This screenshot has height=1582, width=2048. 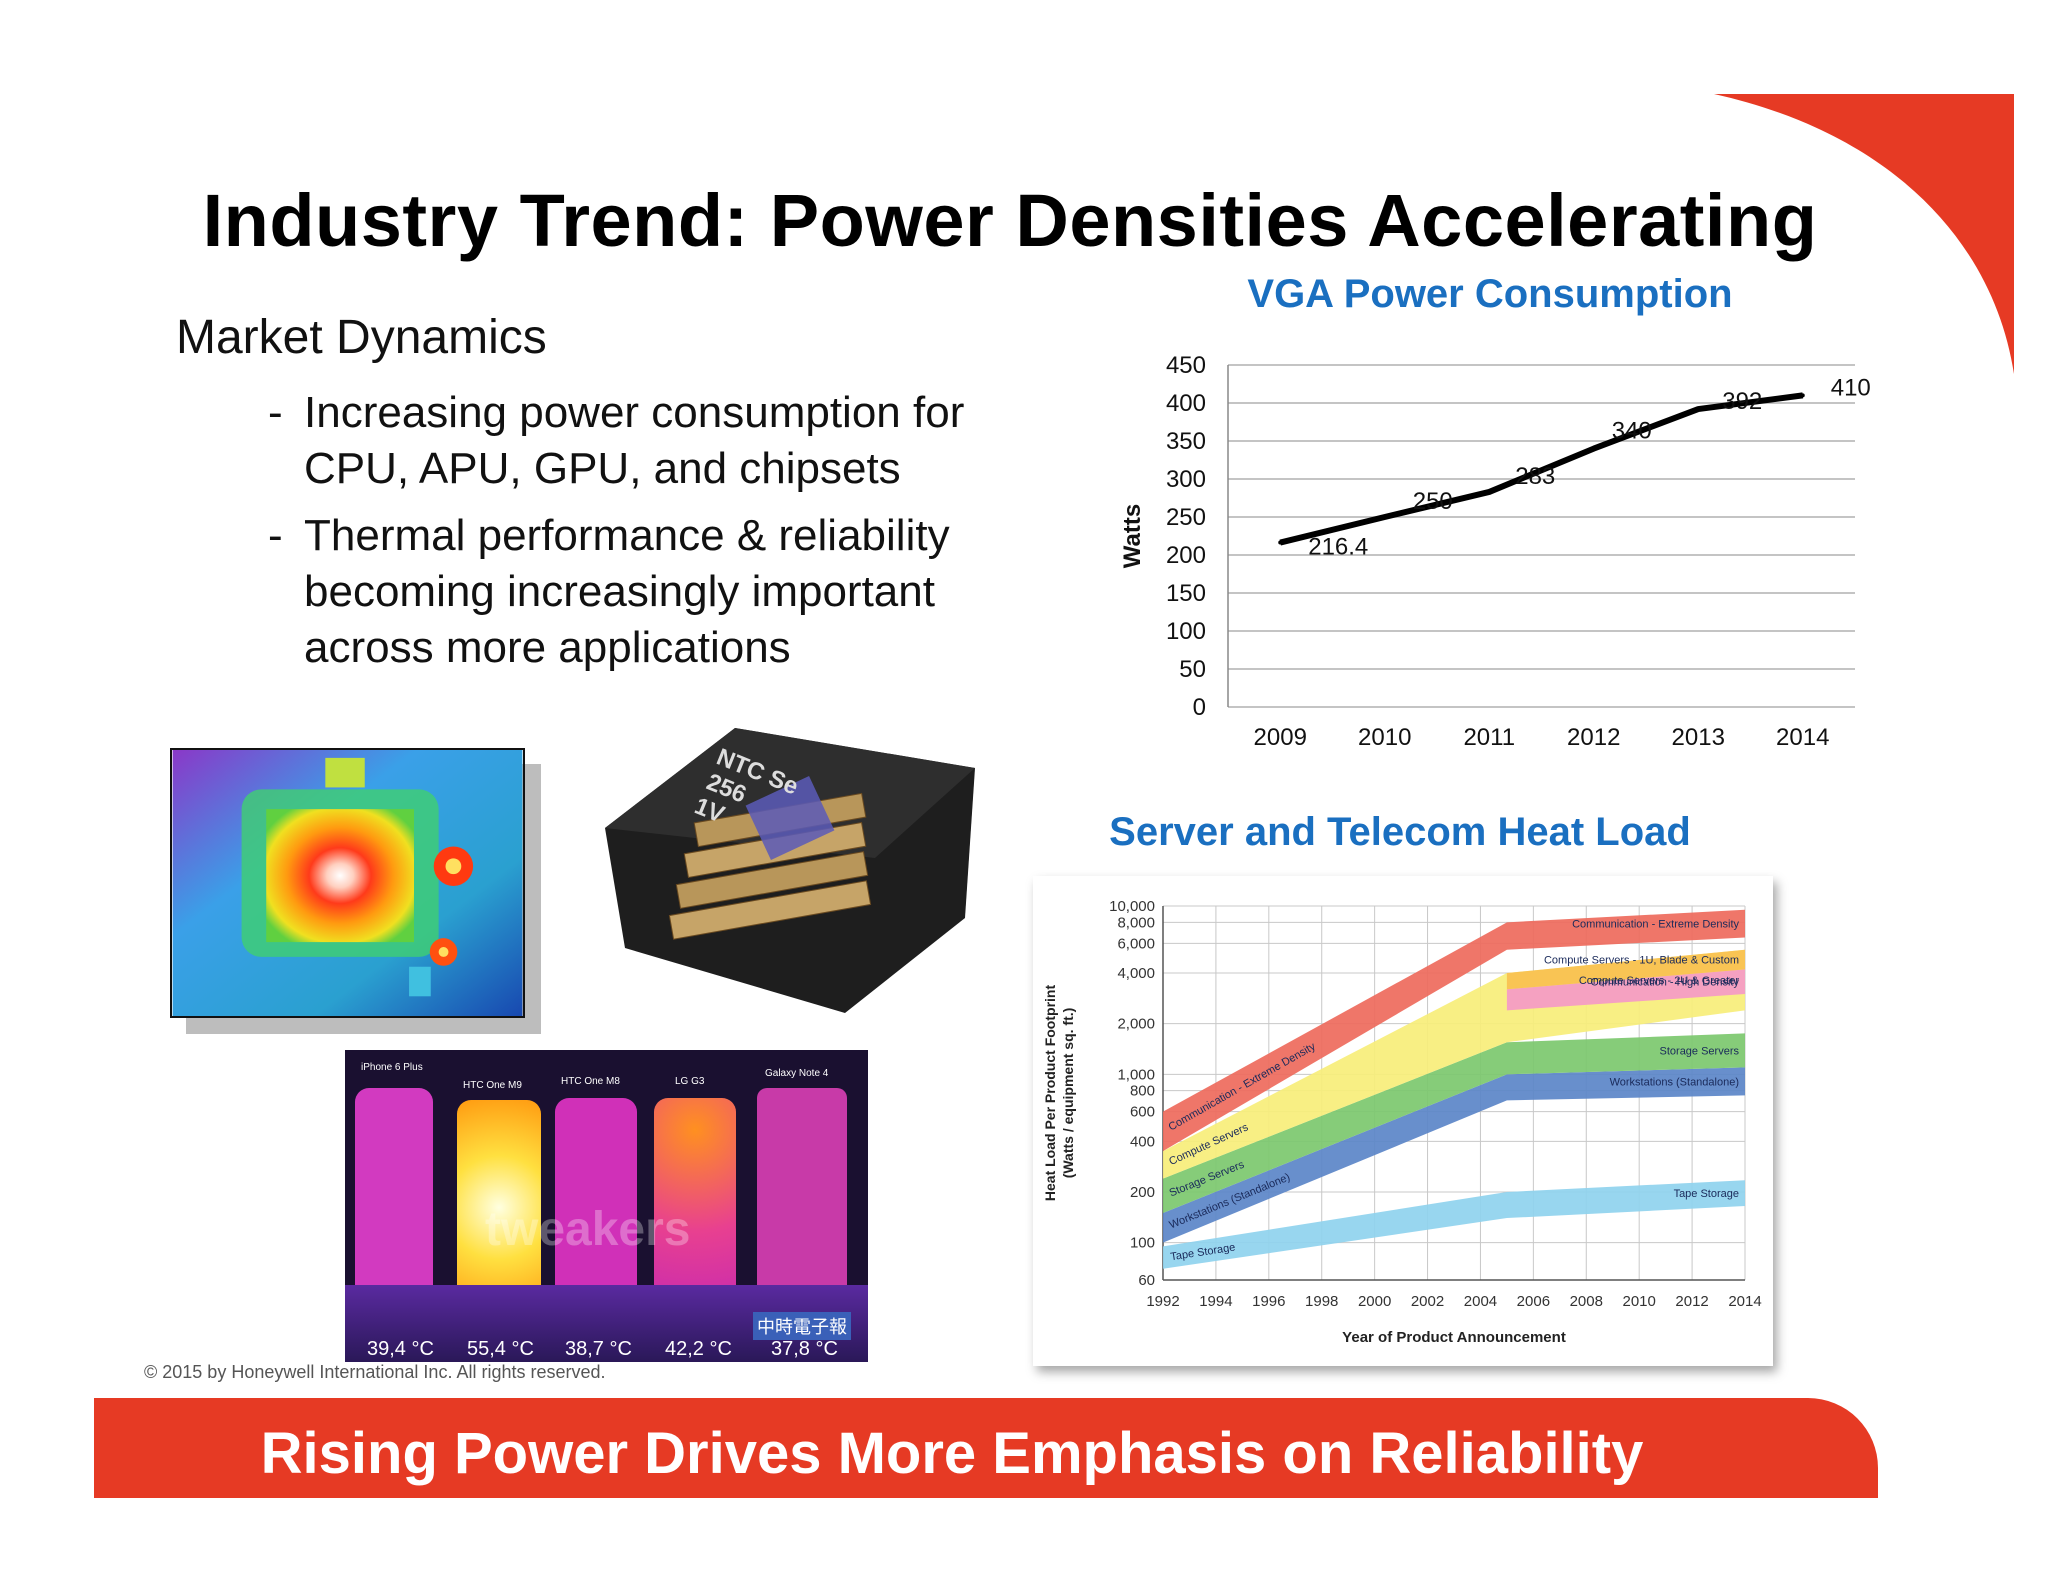 I want to click on vga-x-tick-label: 2013, so click(x=1698, y=737).